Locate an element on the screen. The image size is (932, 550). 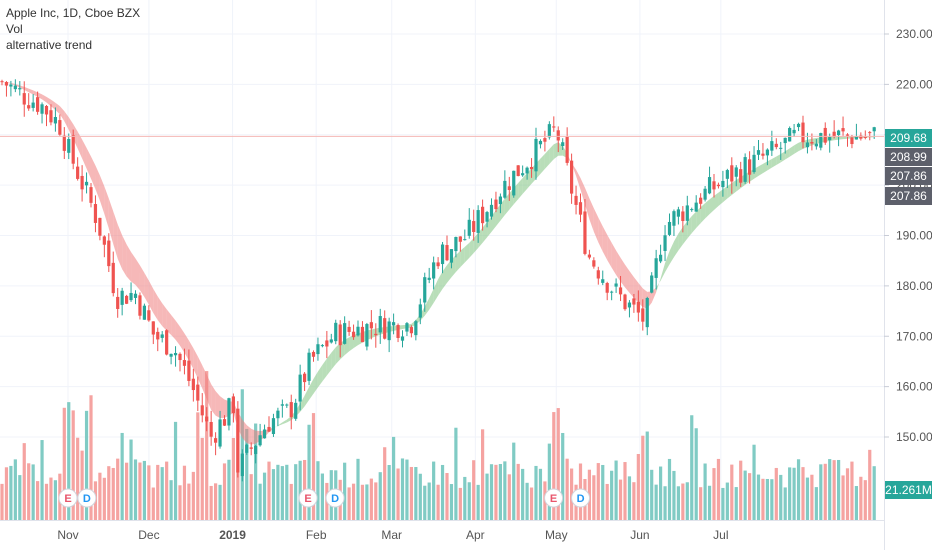
price-label-2: 208.99 is located at coordinates (908, 157).